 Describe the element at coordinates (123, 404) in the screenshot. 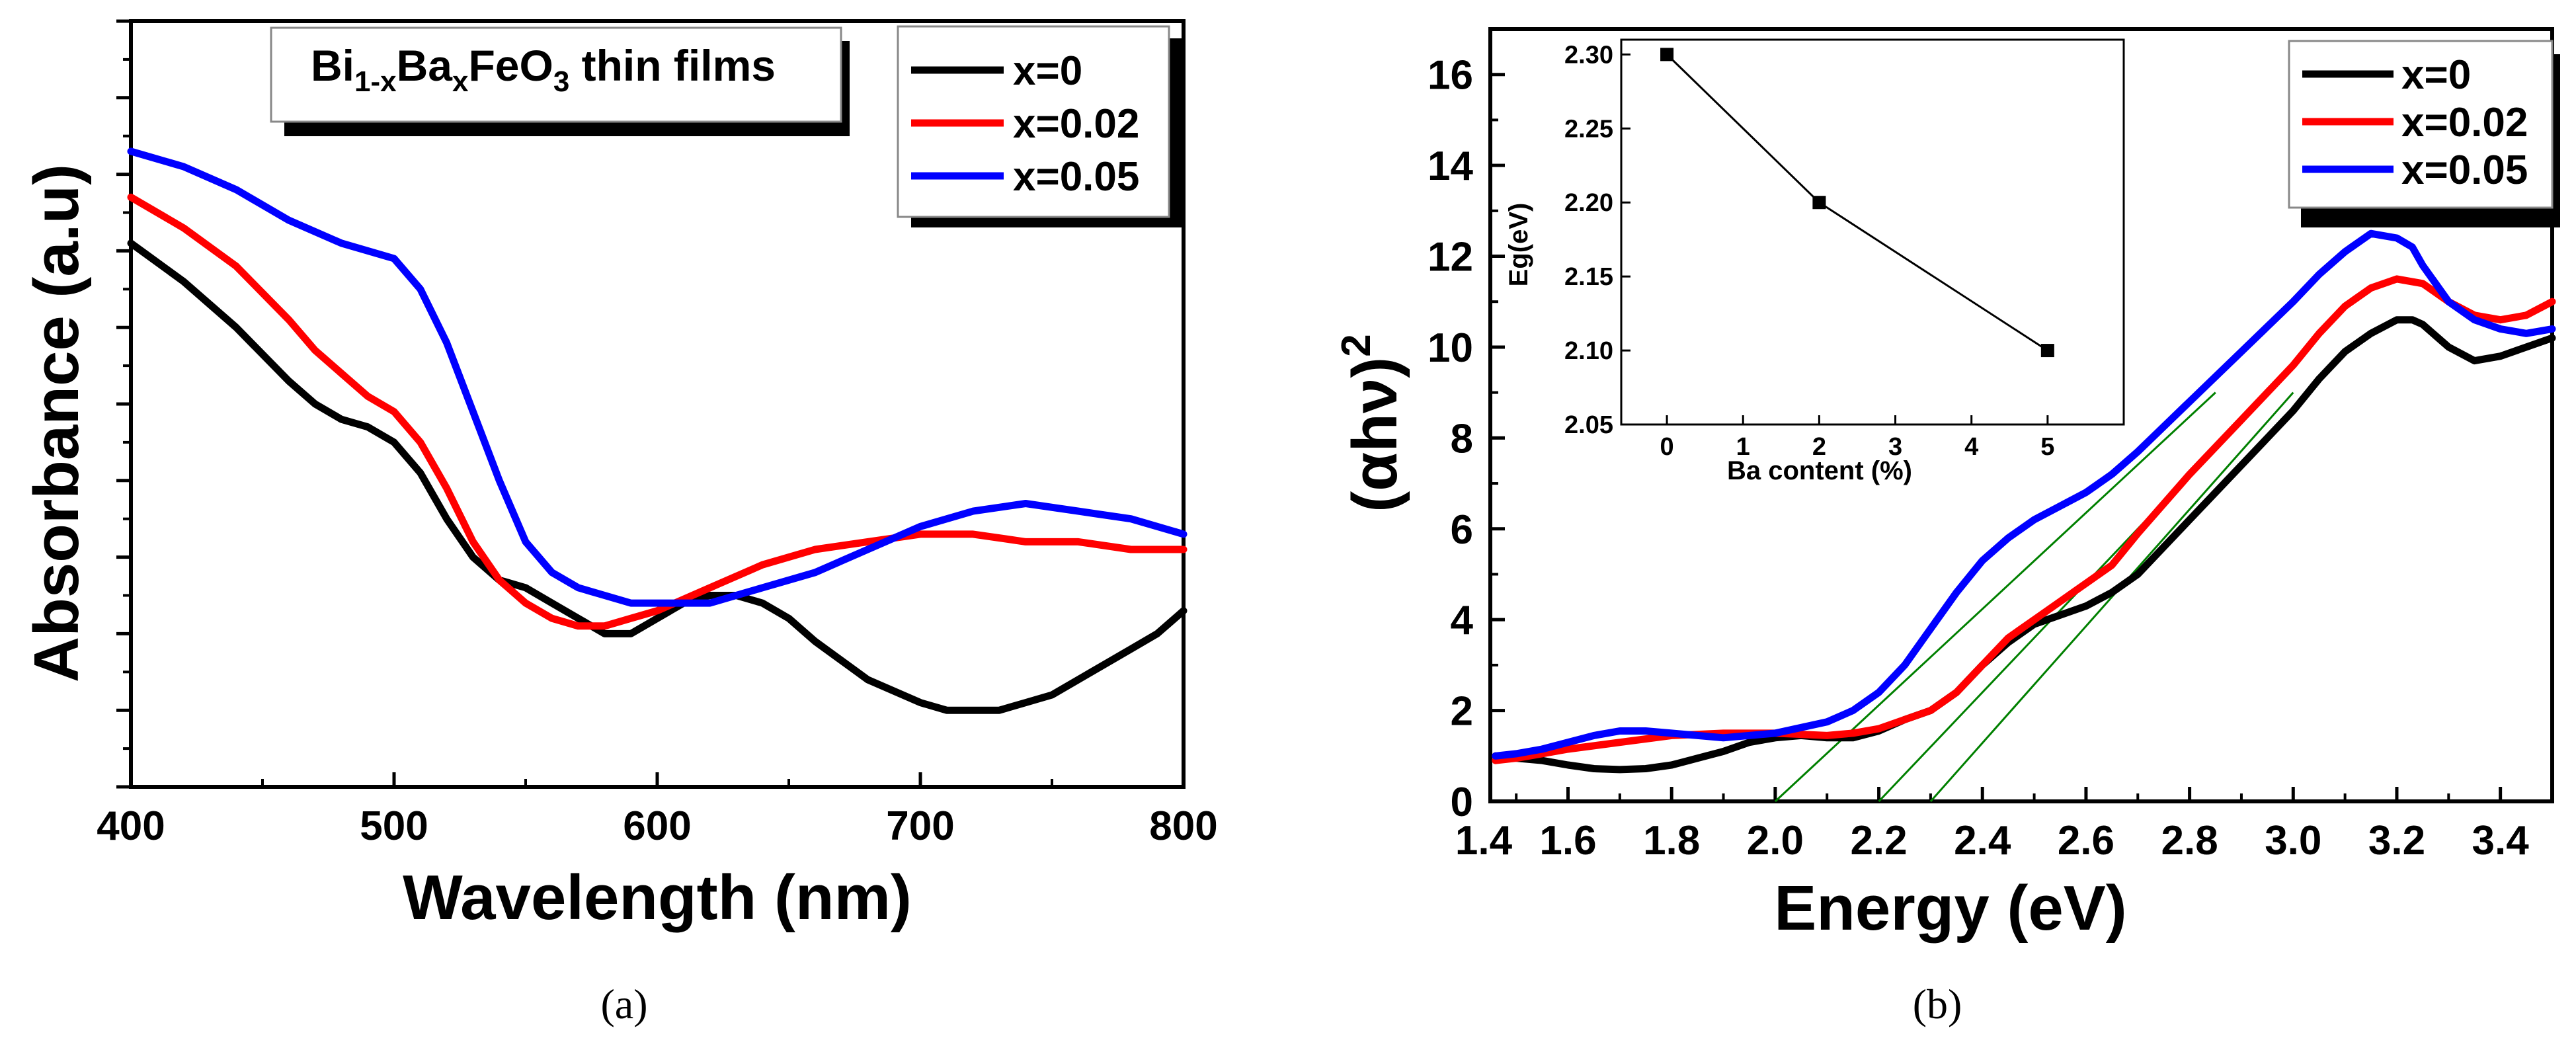

I see `panel-a-y-ticks` at that location.